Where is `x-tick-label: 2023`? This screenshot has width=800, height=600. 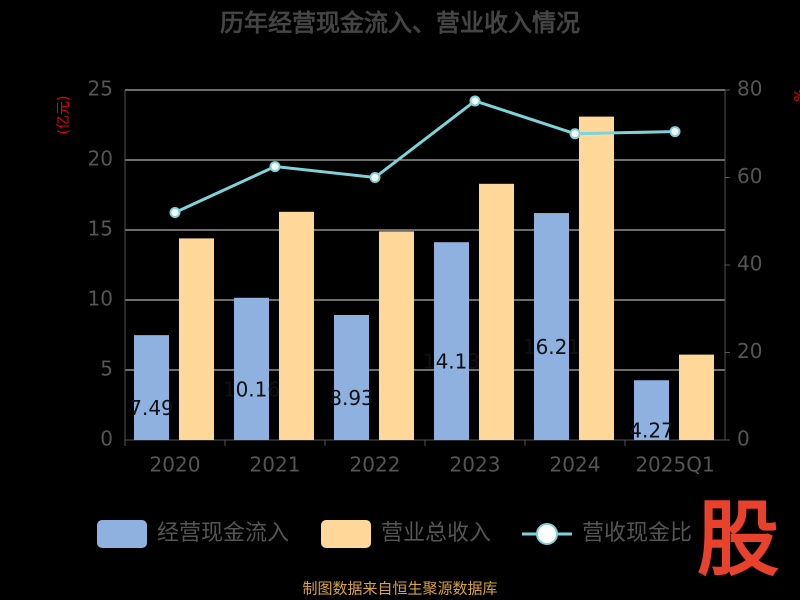
x-tick-label: 2023 is located at coordinates (475, 465).